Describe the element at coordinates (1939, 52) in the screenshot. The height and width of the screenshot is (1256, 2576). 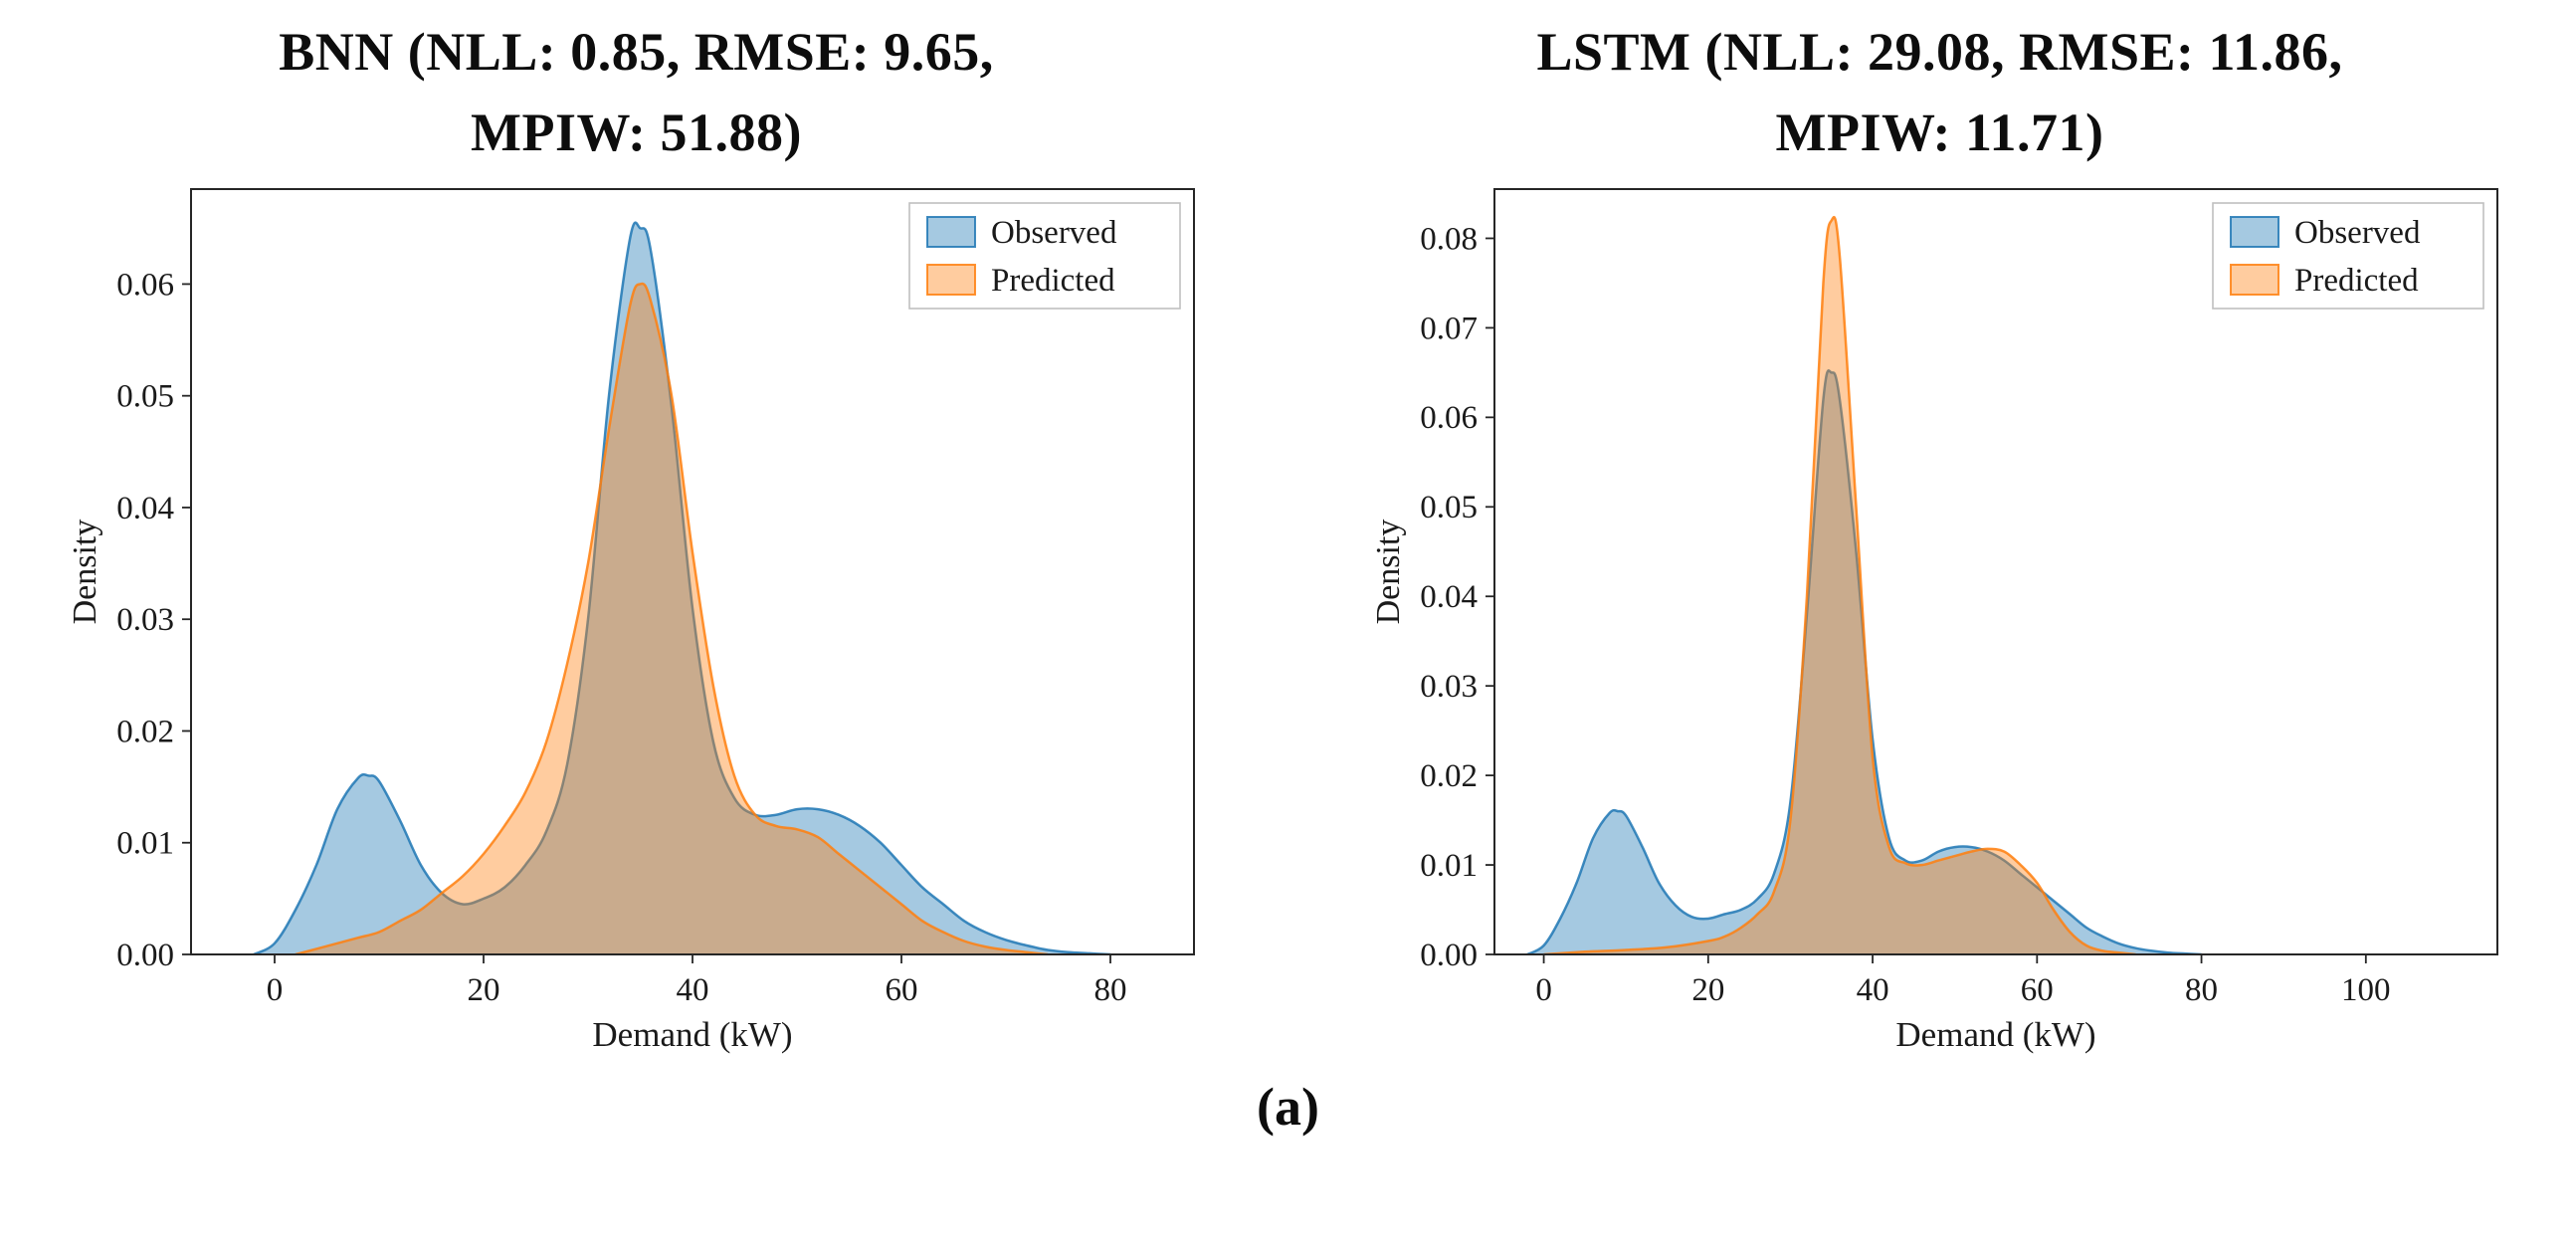
I see `lstm-title-line-1: LSTM (NLL: 29.08, RMSE: 11.86,` at that location.